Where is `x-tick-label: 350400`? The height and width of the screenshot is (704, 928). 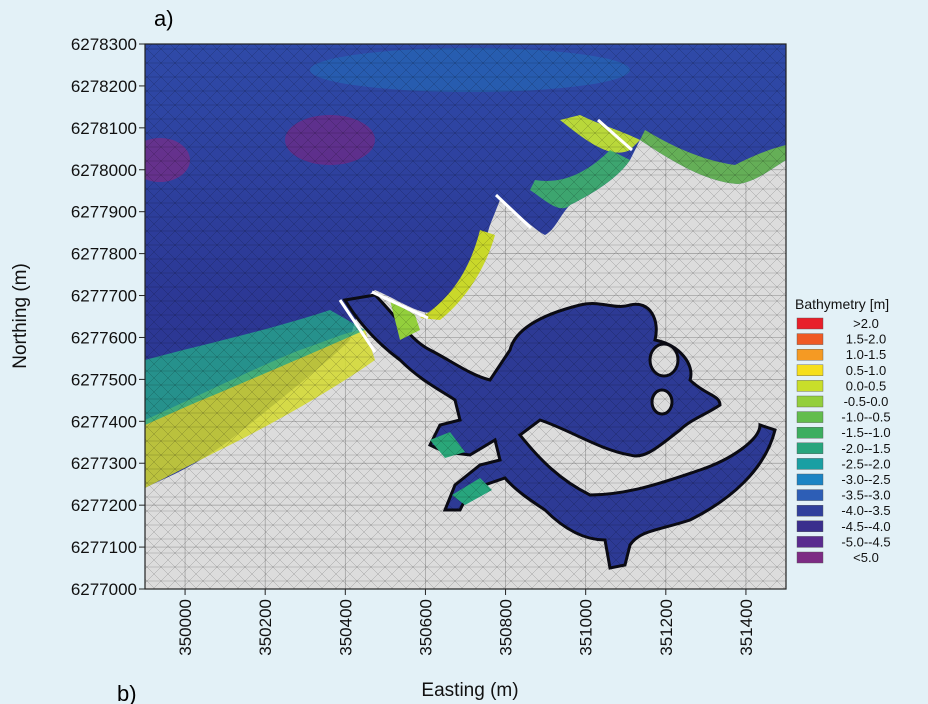
x-tick-label: 350400 is located at coordinates (345, 627).